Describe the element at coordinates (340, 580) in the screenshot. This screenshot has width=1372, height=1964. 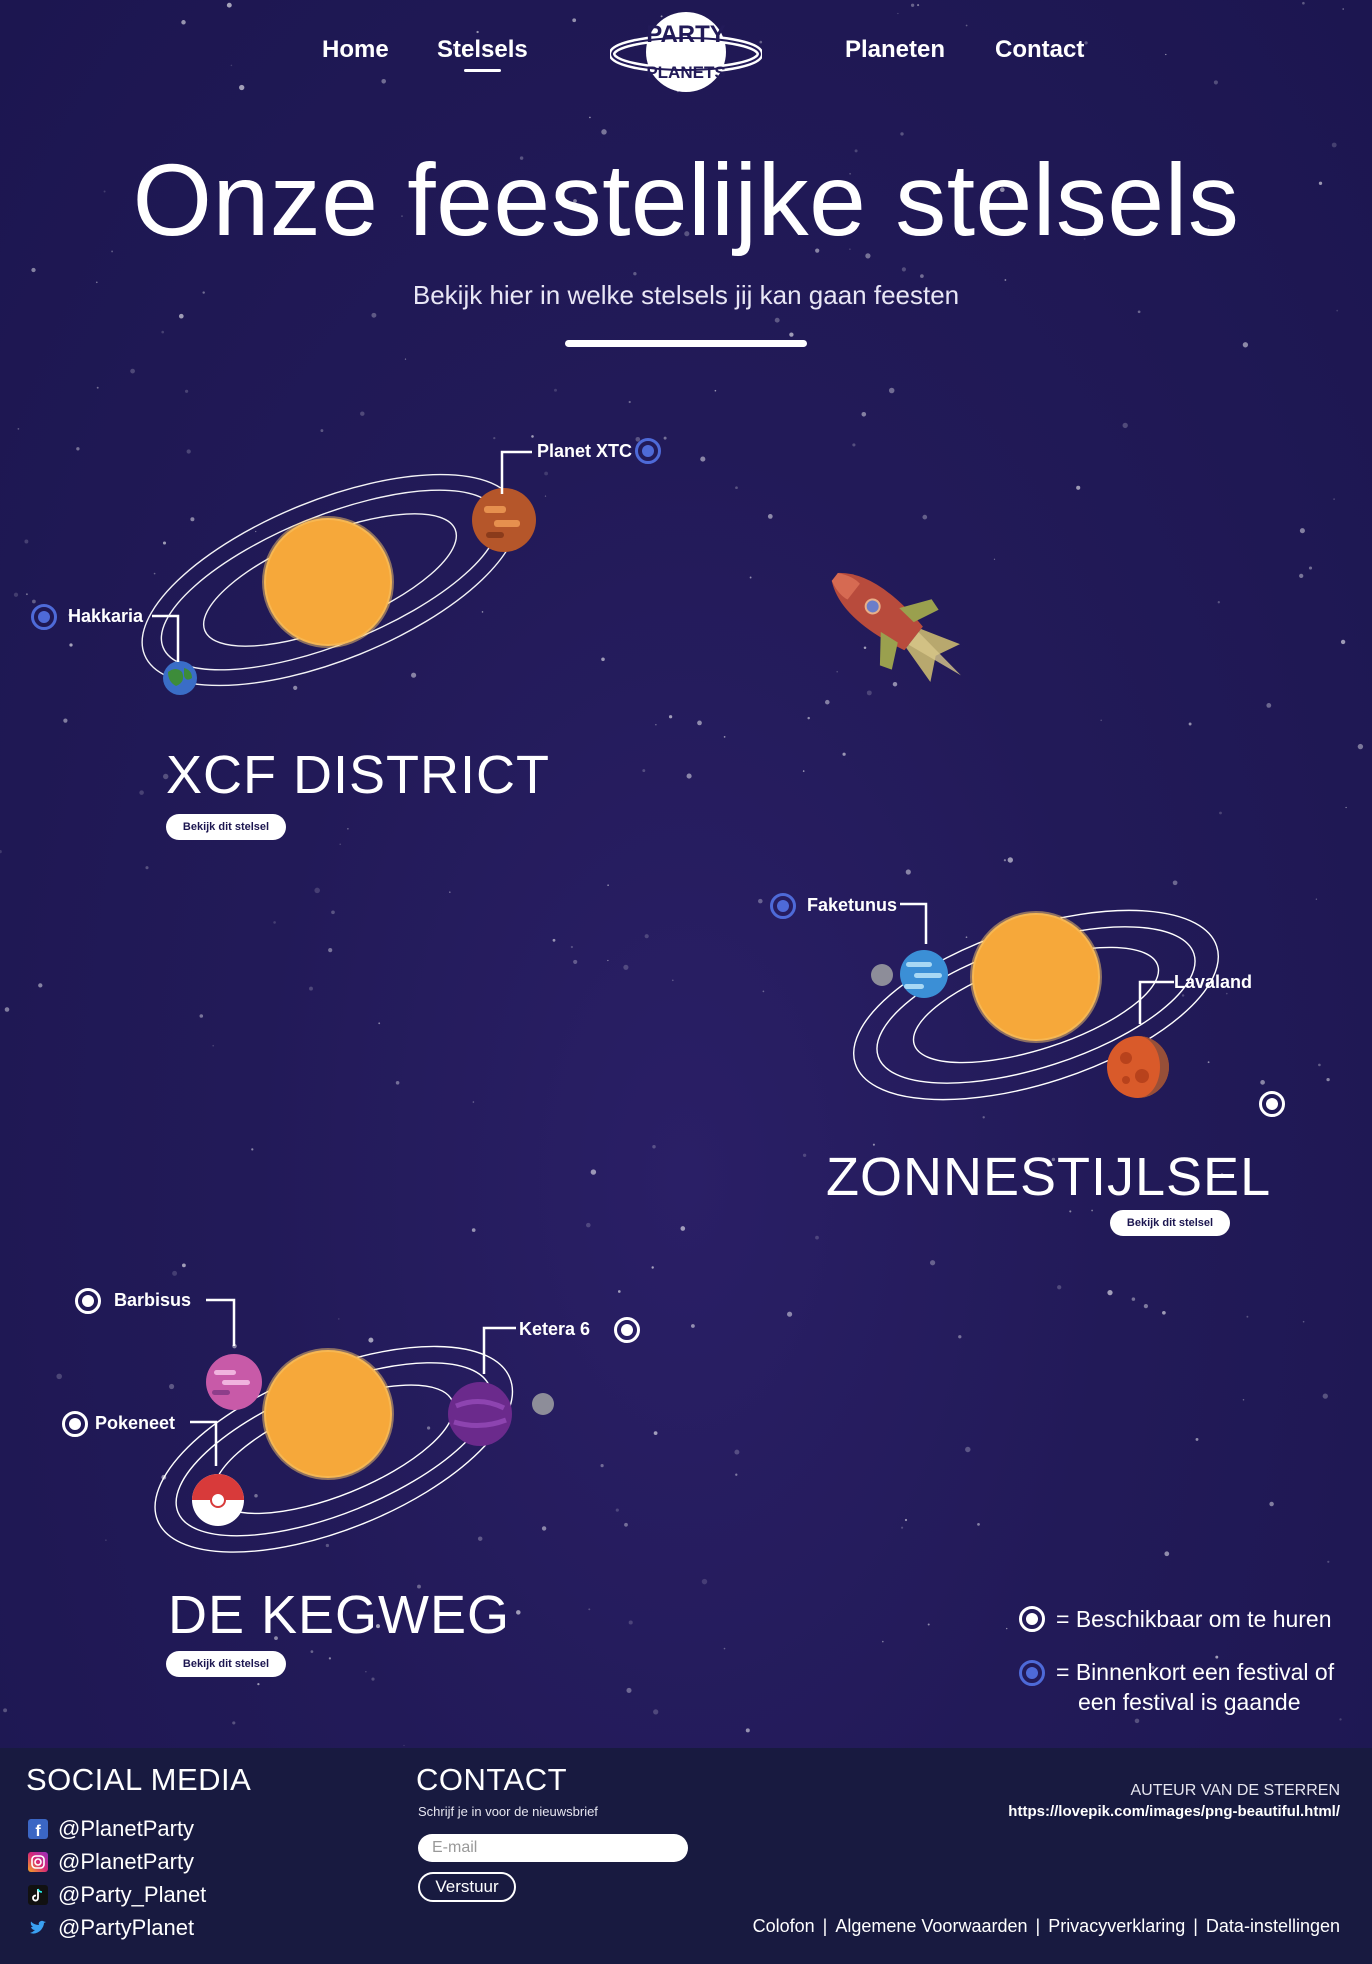
I see `system-xcf-district-illustration` at that location.